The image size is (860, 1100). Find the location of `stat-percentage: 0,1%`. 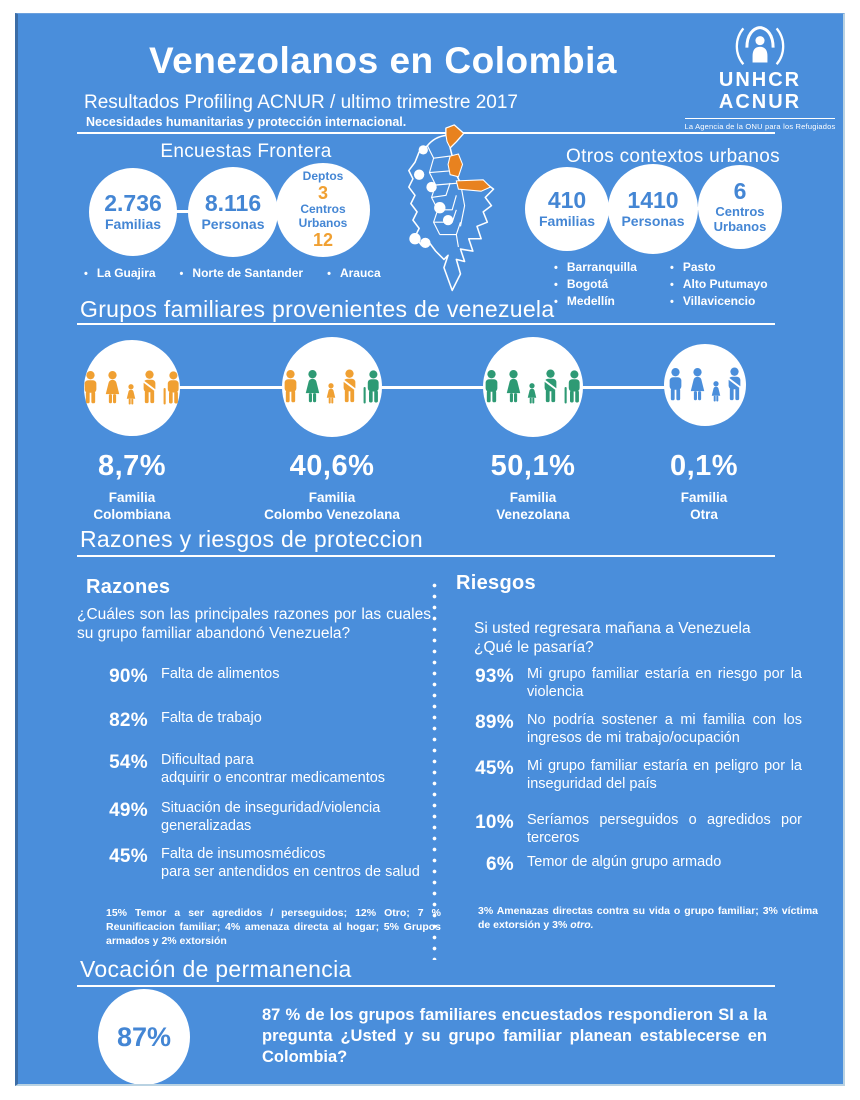

stat-percentage: 0,1% is located at coordinates (704, 466).